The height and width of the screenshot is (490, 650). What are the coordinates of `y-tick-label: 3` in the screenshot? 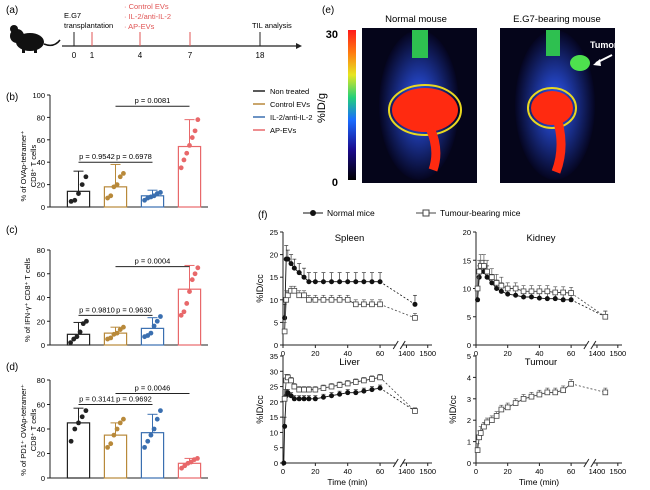 It's located at (469, 399).